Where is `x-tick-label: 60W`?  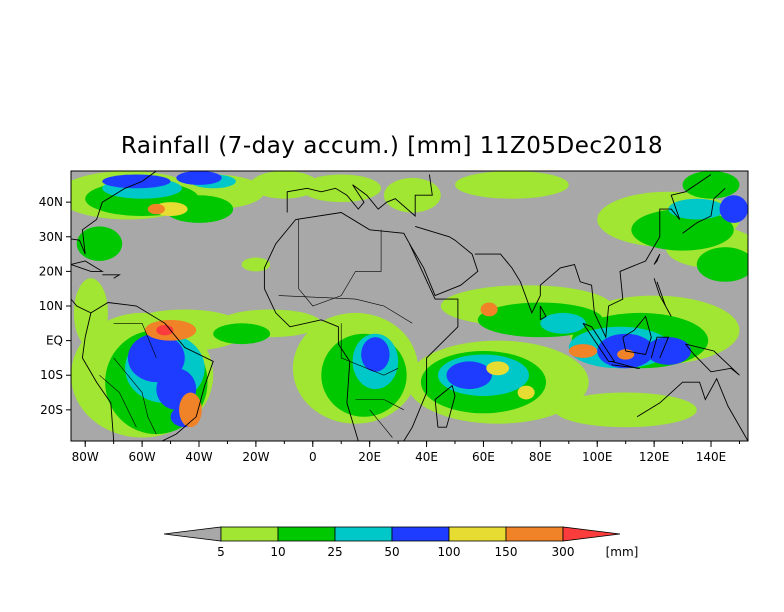 x-tick-label: 60W is located at coordinates (142, 457).